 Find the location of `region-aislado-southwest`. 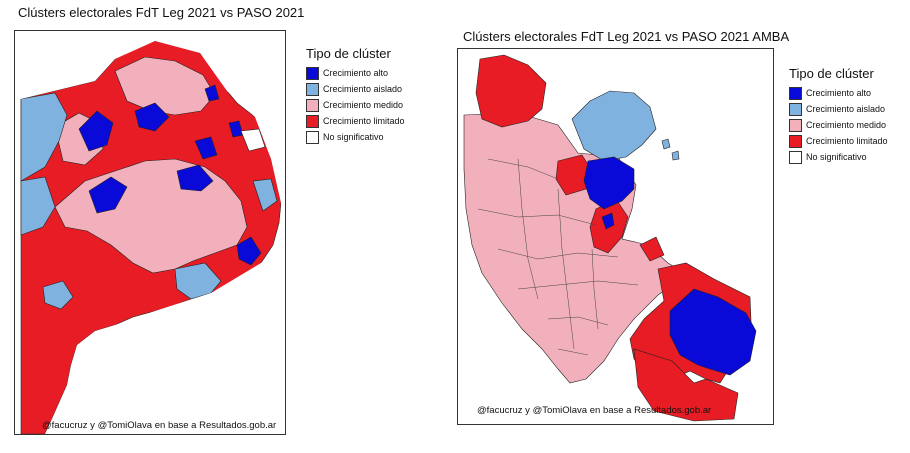

region-aislado-southwest is located at coordinates (38, 206).